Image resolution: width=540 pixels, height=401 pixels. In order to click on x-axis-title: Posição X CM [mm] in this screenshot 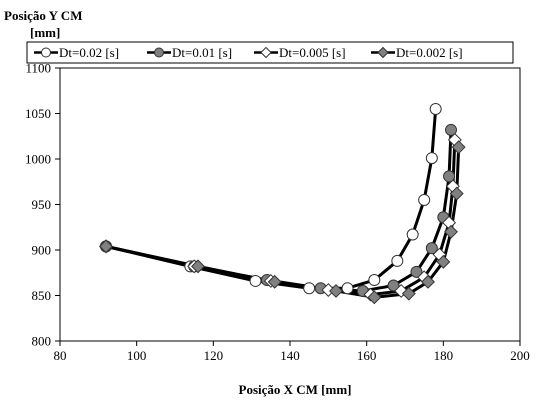, I will do `click(295, 389)`.